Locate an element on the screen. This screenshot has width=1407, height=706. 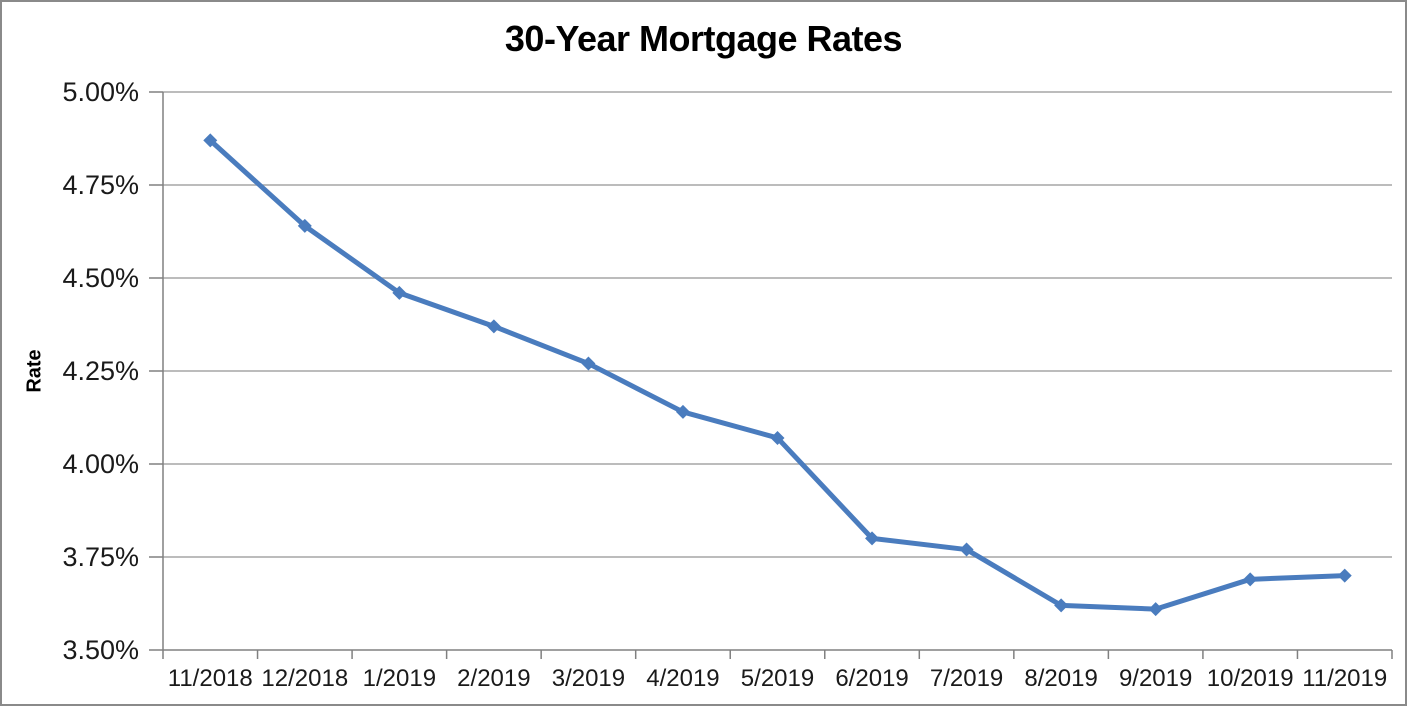
y-axis-tick-label: 3.50% is located at coordinates (100, 650).